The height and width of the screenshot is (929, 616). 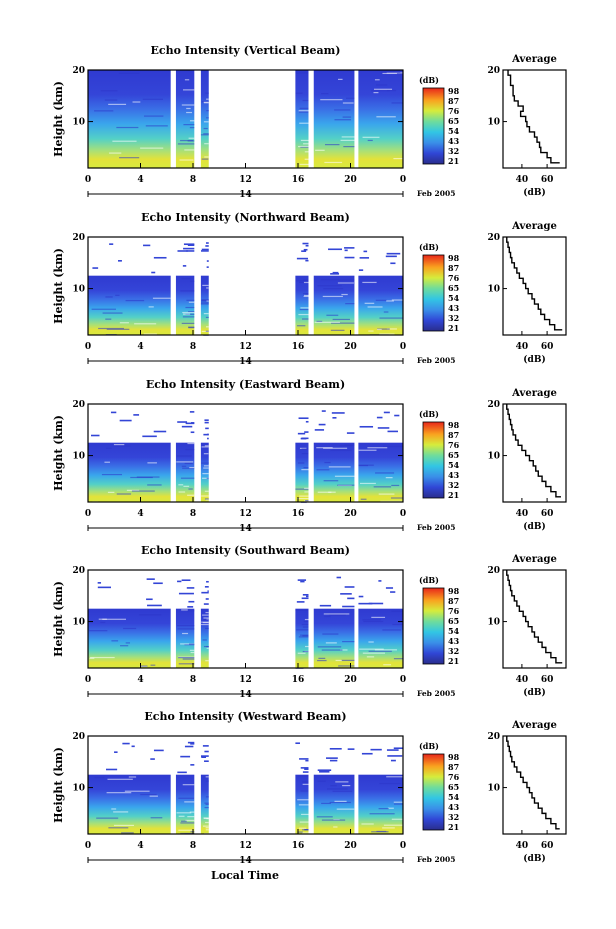 I want to click on average-frame, so click(x=534, y=619).